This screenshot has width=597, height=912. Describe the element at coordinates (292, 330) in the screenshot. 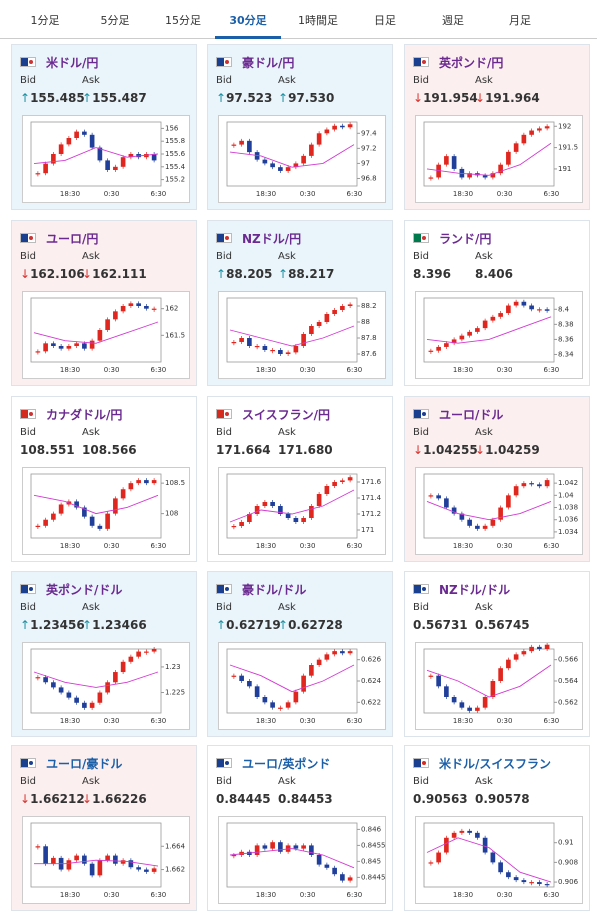

I see `plot-frame` at that location.